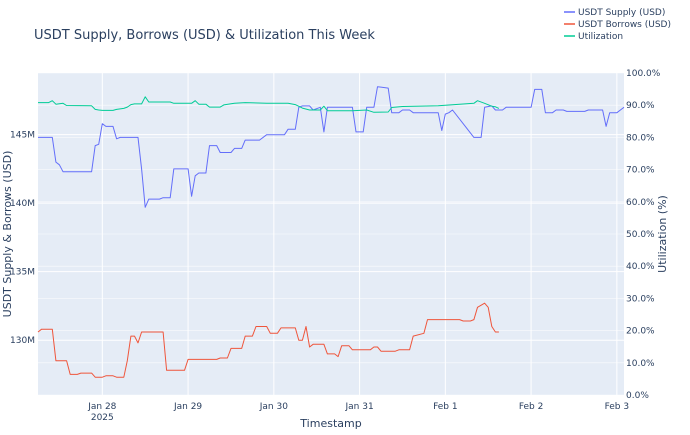 The width and height of the screenshot is (690, 435). Describe the element at coordinates (640, 267) in the screenshot. I see `y-right-tick-label: 40.0%` at that location.